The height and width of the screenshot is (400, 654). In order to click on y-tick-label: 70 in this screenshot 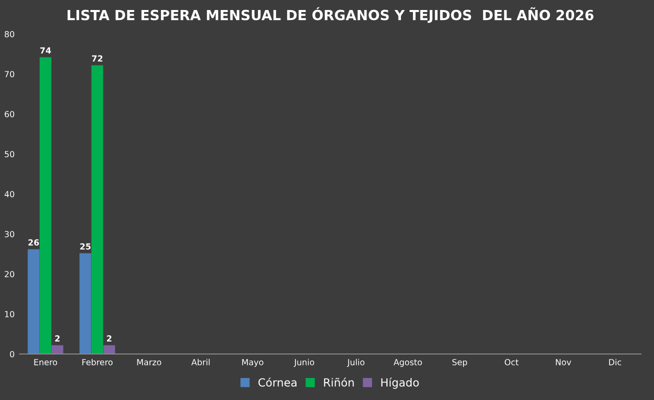, I will do `click(9, 74)`.